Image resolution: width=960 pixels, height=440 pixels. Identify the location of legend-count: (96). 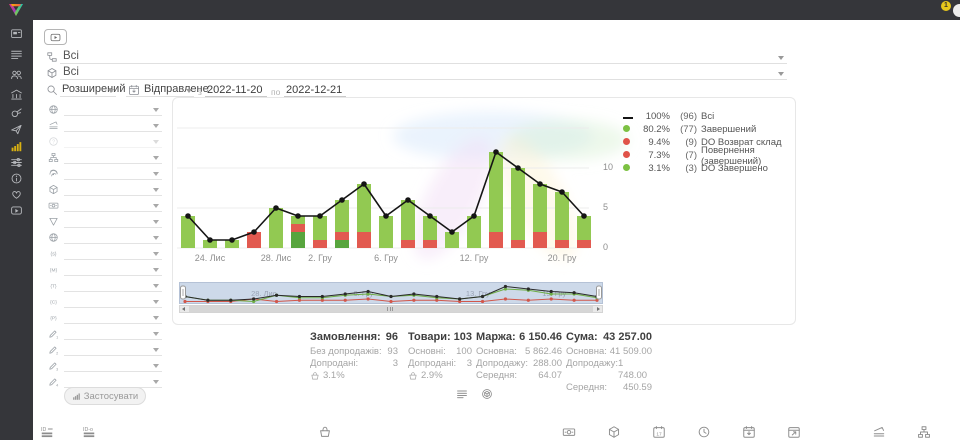
(688, 116).